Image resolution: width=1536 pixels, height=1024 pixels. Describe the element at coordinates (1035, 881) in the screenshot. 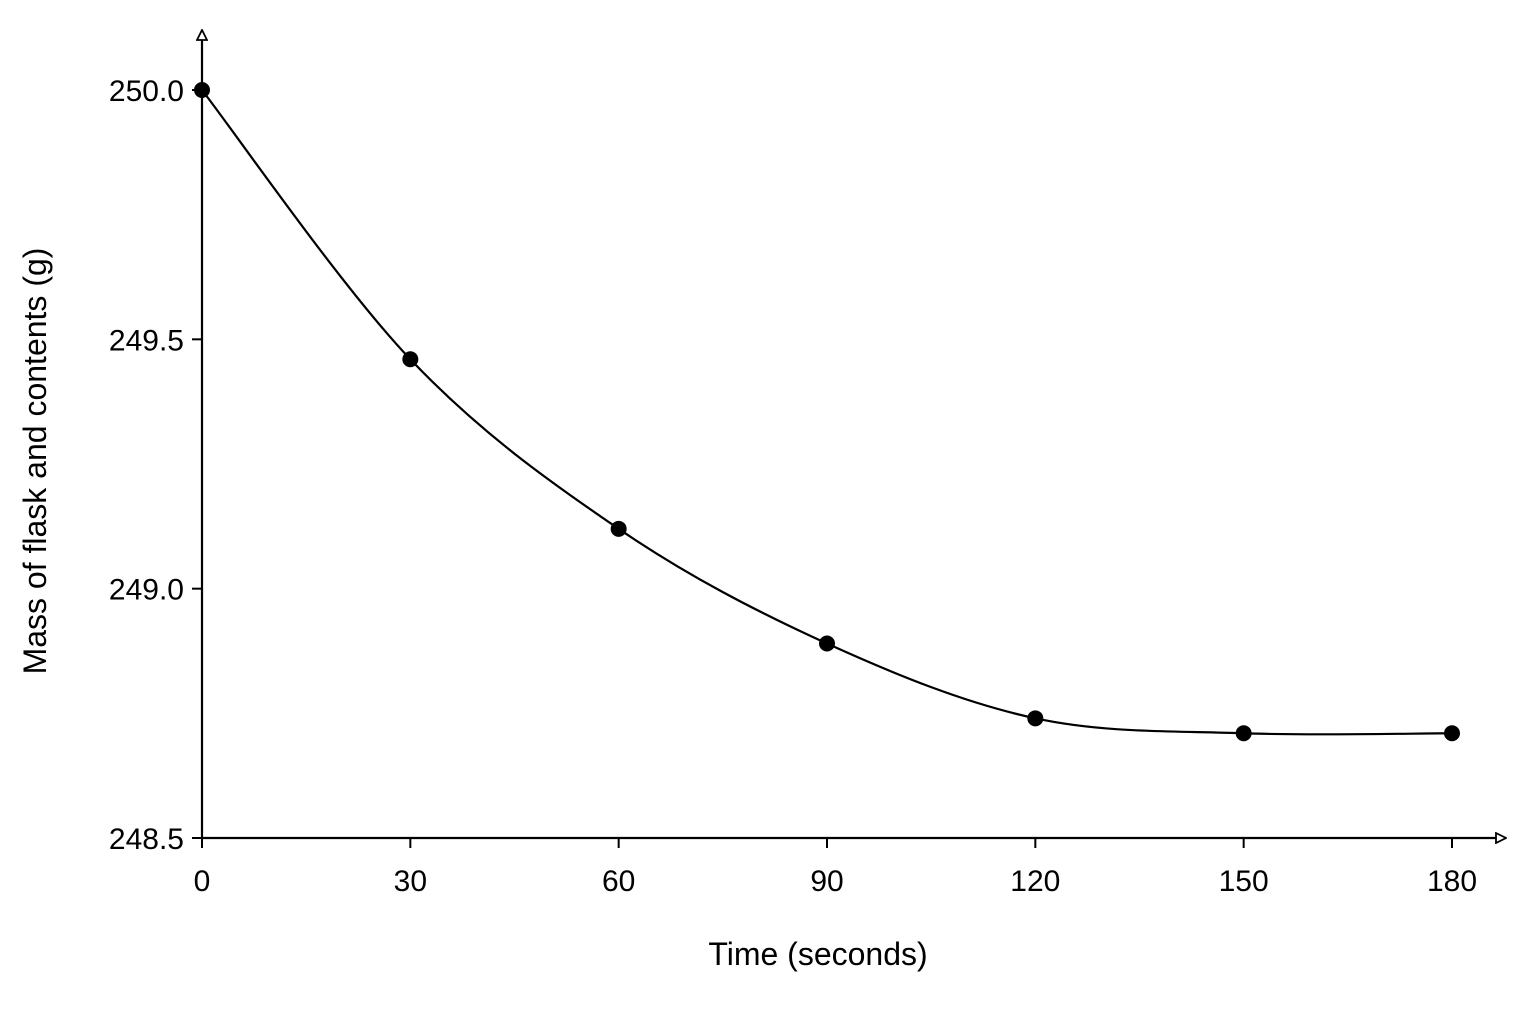

I see `x-tick-label: 120` at that location.